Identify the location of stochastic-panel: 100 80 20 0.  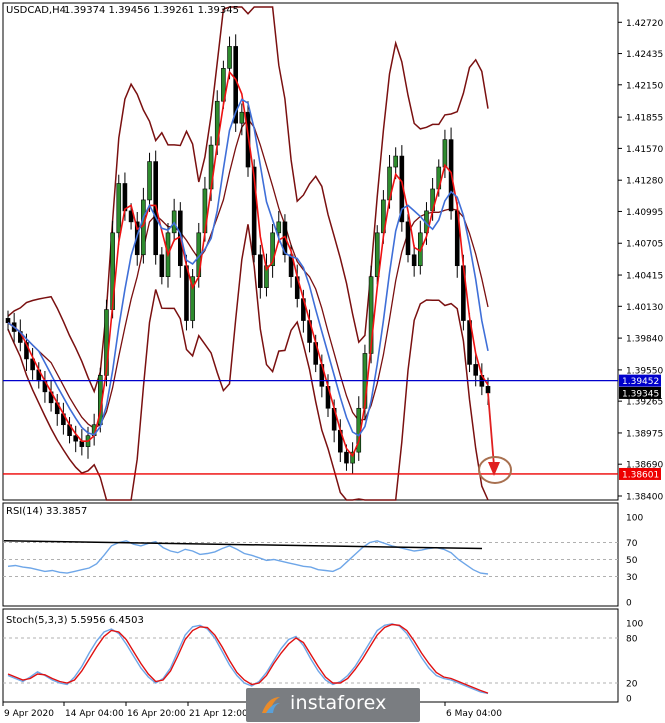
(322, 656).